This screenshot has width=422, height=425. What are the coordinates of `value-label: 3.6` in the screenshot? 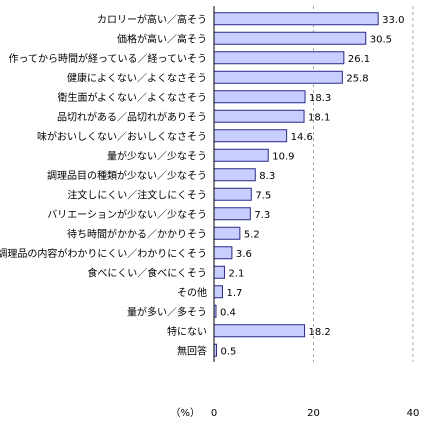 It's located at (244, 254).